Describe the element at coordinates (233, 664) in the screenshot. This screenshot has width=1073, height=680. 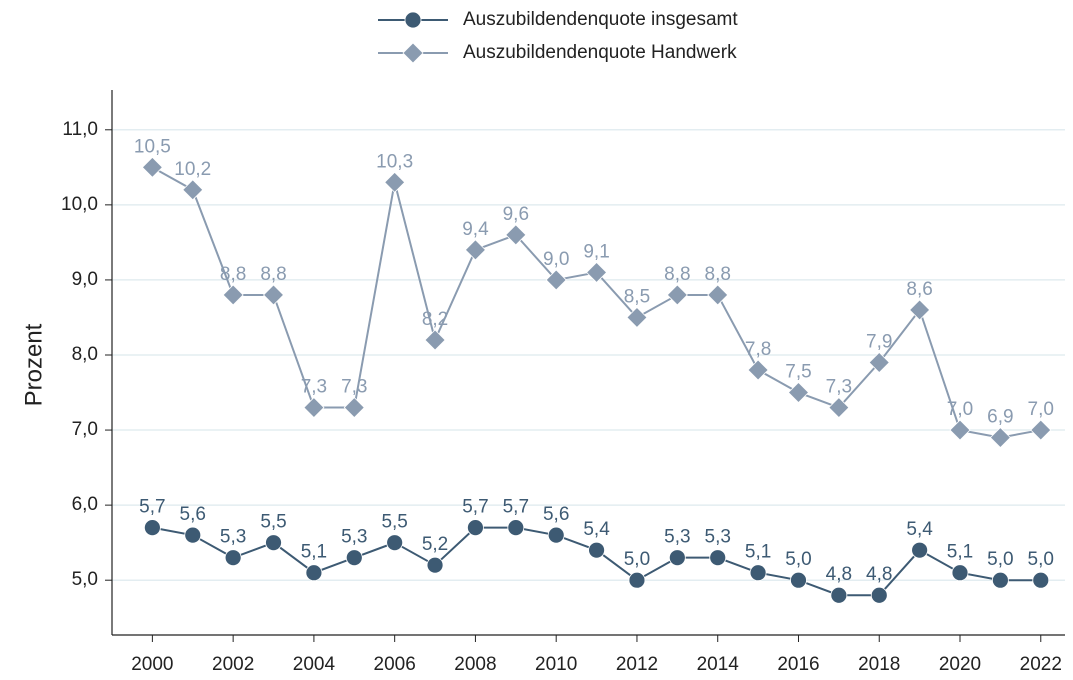
I see `x-tick-label: 2002` at that location.